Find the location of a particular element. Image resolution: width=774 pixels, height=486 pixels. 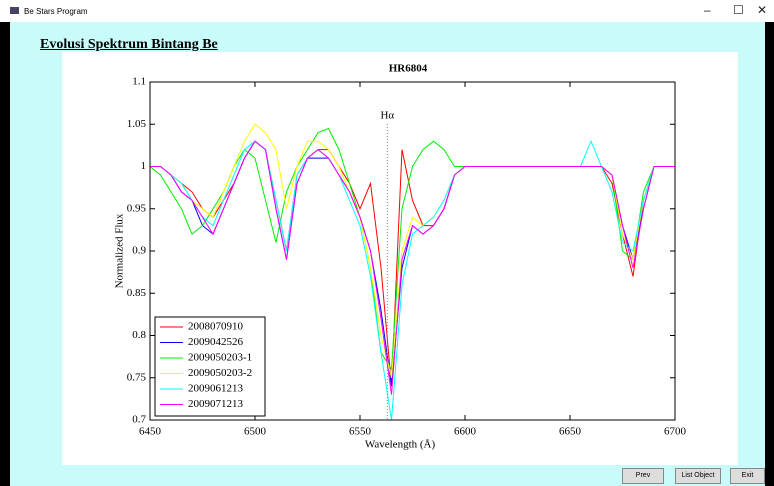

y-tick-label: 0.8 is located at coordinates (139, 335).